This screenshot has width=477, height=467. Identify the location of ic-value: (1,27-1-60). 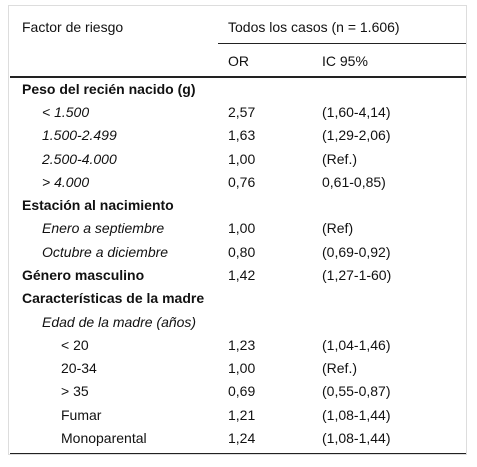
(357, 275).